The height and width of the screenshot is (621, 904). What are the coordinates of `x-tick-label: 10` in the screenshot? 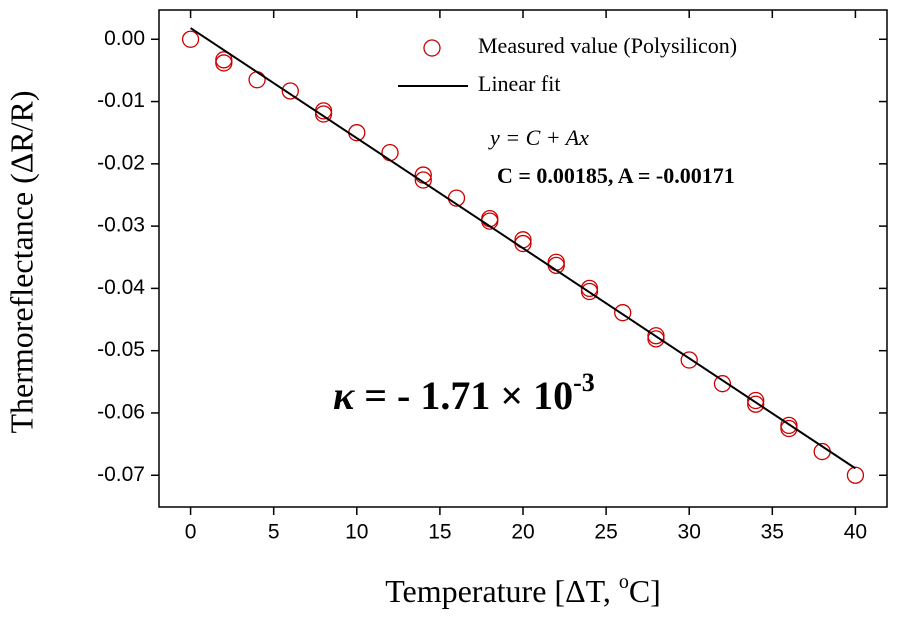 It's located at (356, 532).